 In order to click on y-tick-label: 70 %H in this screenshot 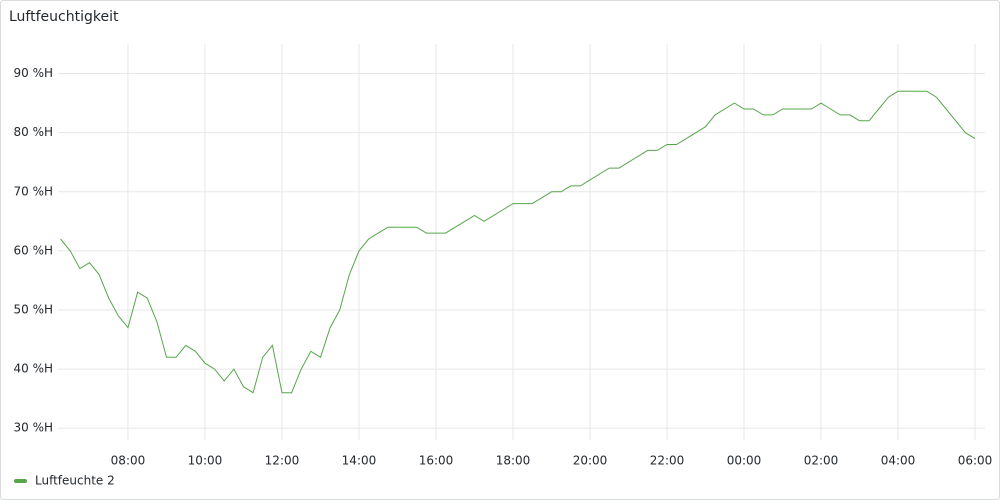, I will do `click(33, 191)`.